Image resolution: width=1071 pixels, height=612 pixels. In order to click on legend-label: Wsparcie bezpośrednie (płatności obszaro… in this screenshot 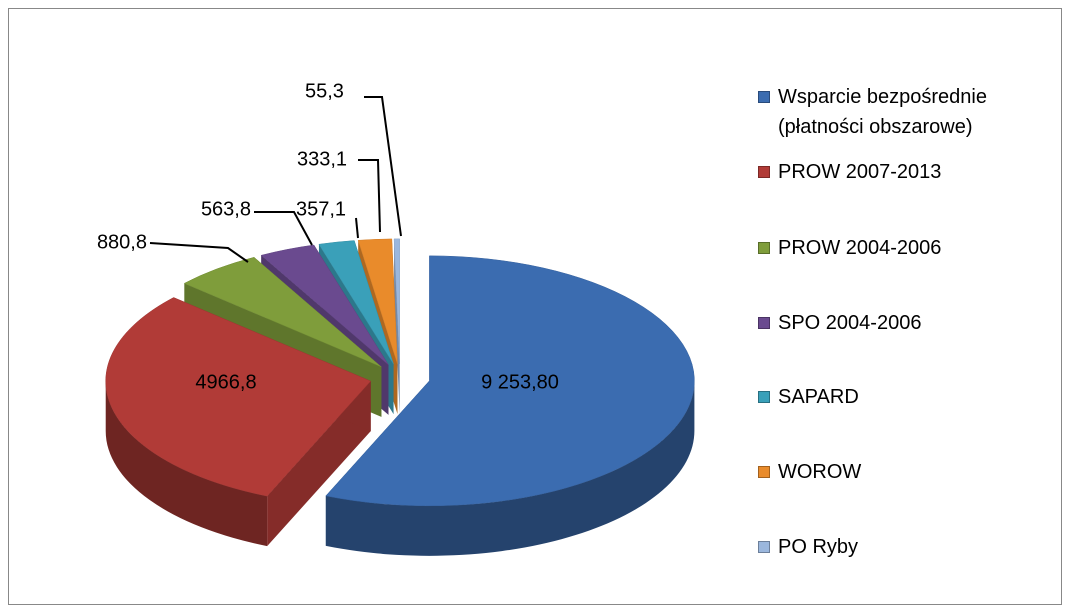, I will do `click(882, 112)`.